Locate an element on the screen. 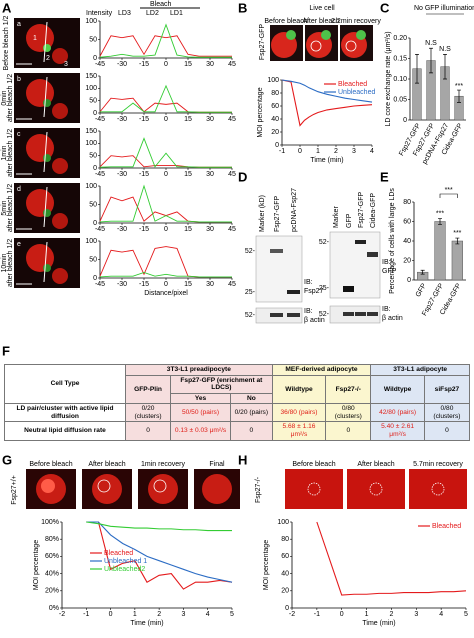  table-cell: 5.40 ± 2.61 μm²/s is located at coordinates (397, 431).